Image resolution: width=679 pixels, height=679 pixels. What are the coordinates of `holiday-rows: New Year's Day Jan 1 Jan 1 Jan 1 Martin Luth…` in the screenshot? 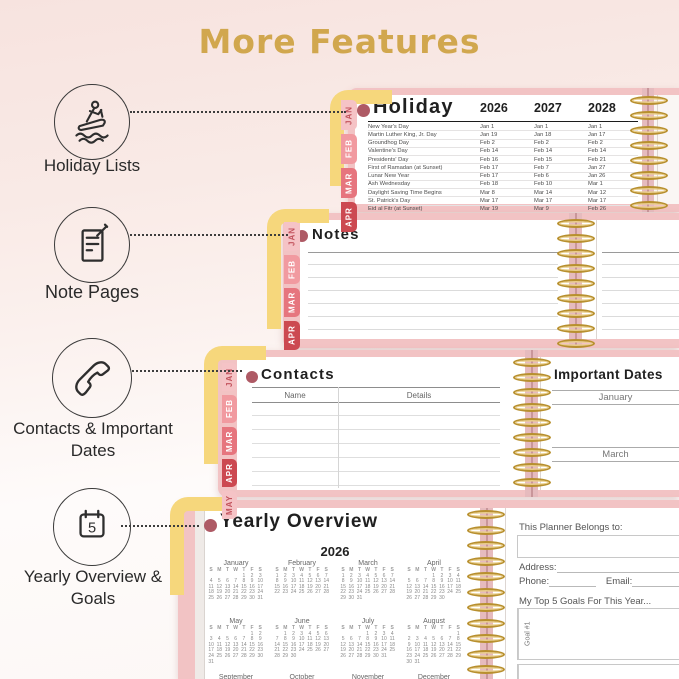 It's located at (503, 168).